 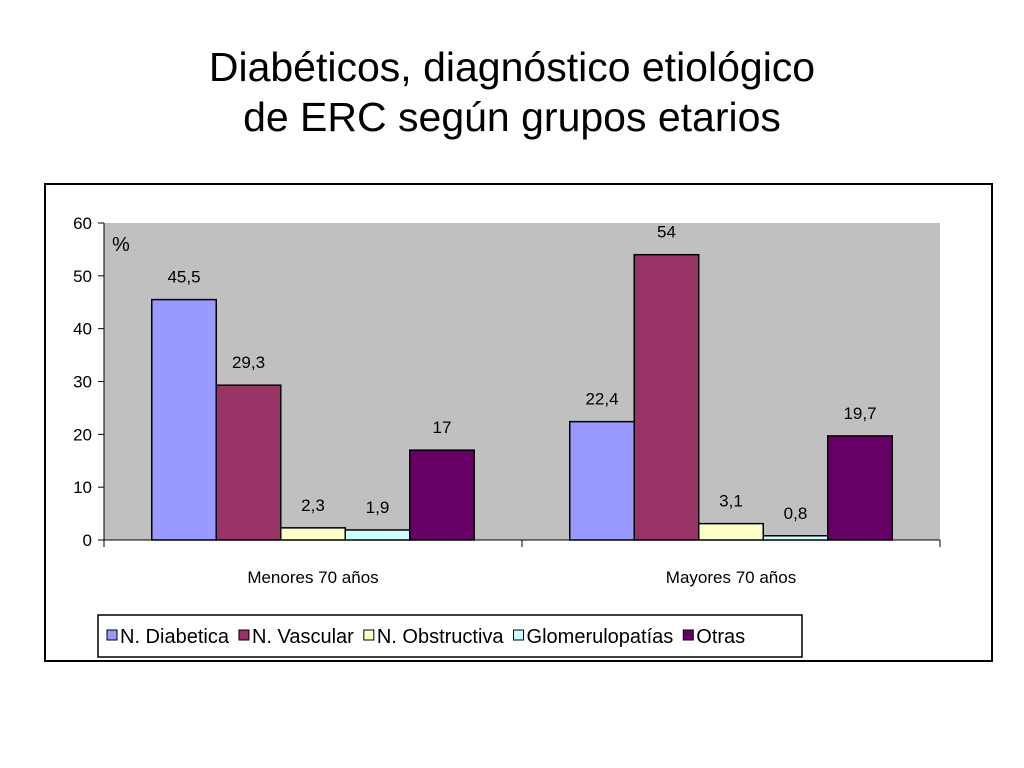 What do you see at coordinates (731, 577) in the screenshot?
I see `x-category-label: Mayores 70 años` at bounding box center [731, 577].